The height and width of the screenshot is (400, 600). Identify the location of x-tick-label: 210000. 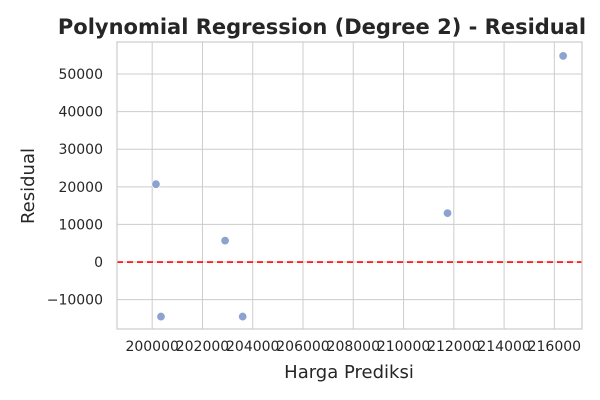
(403, 347).